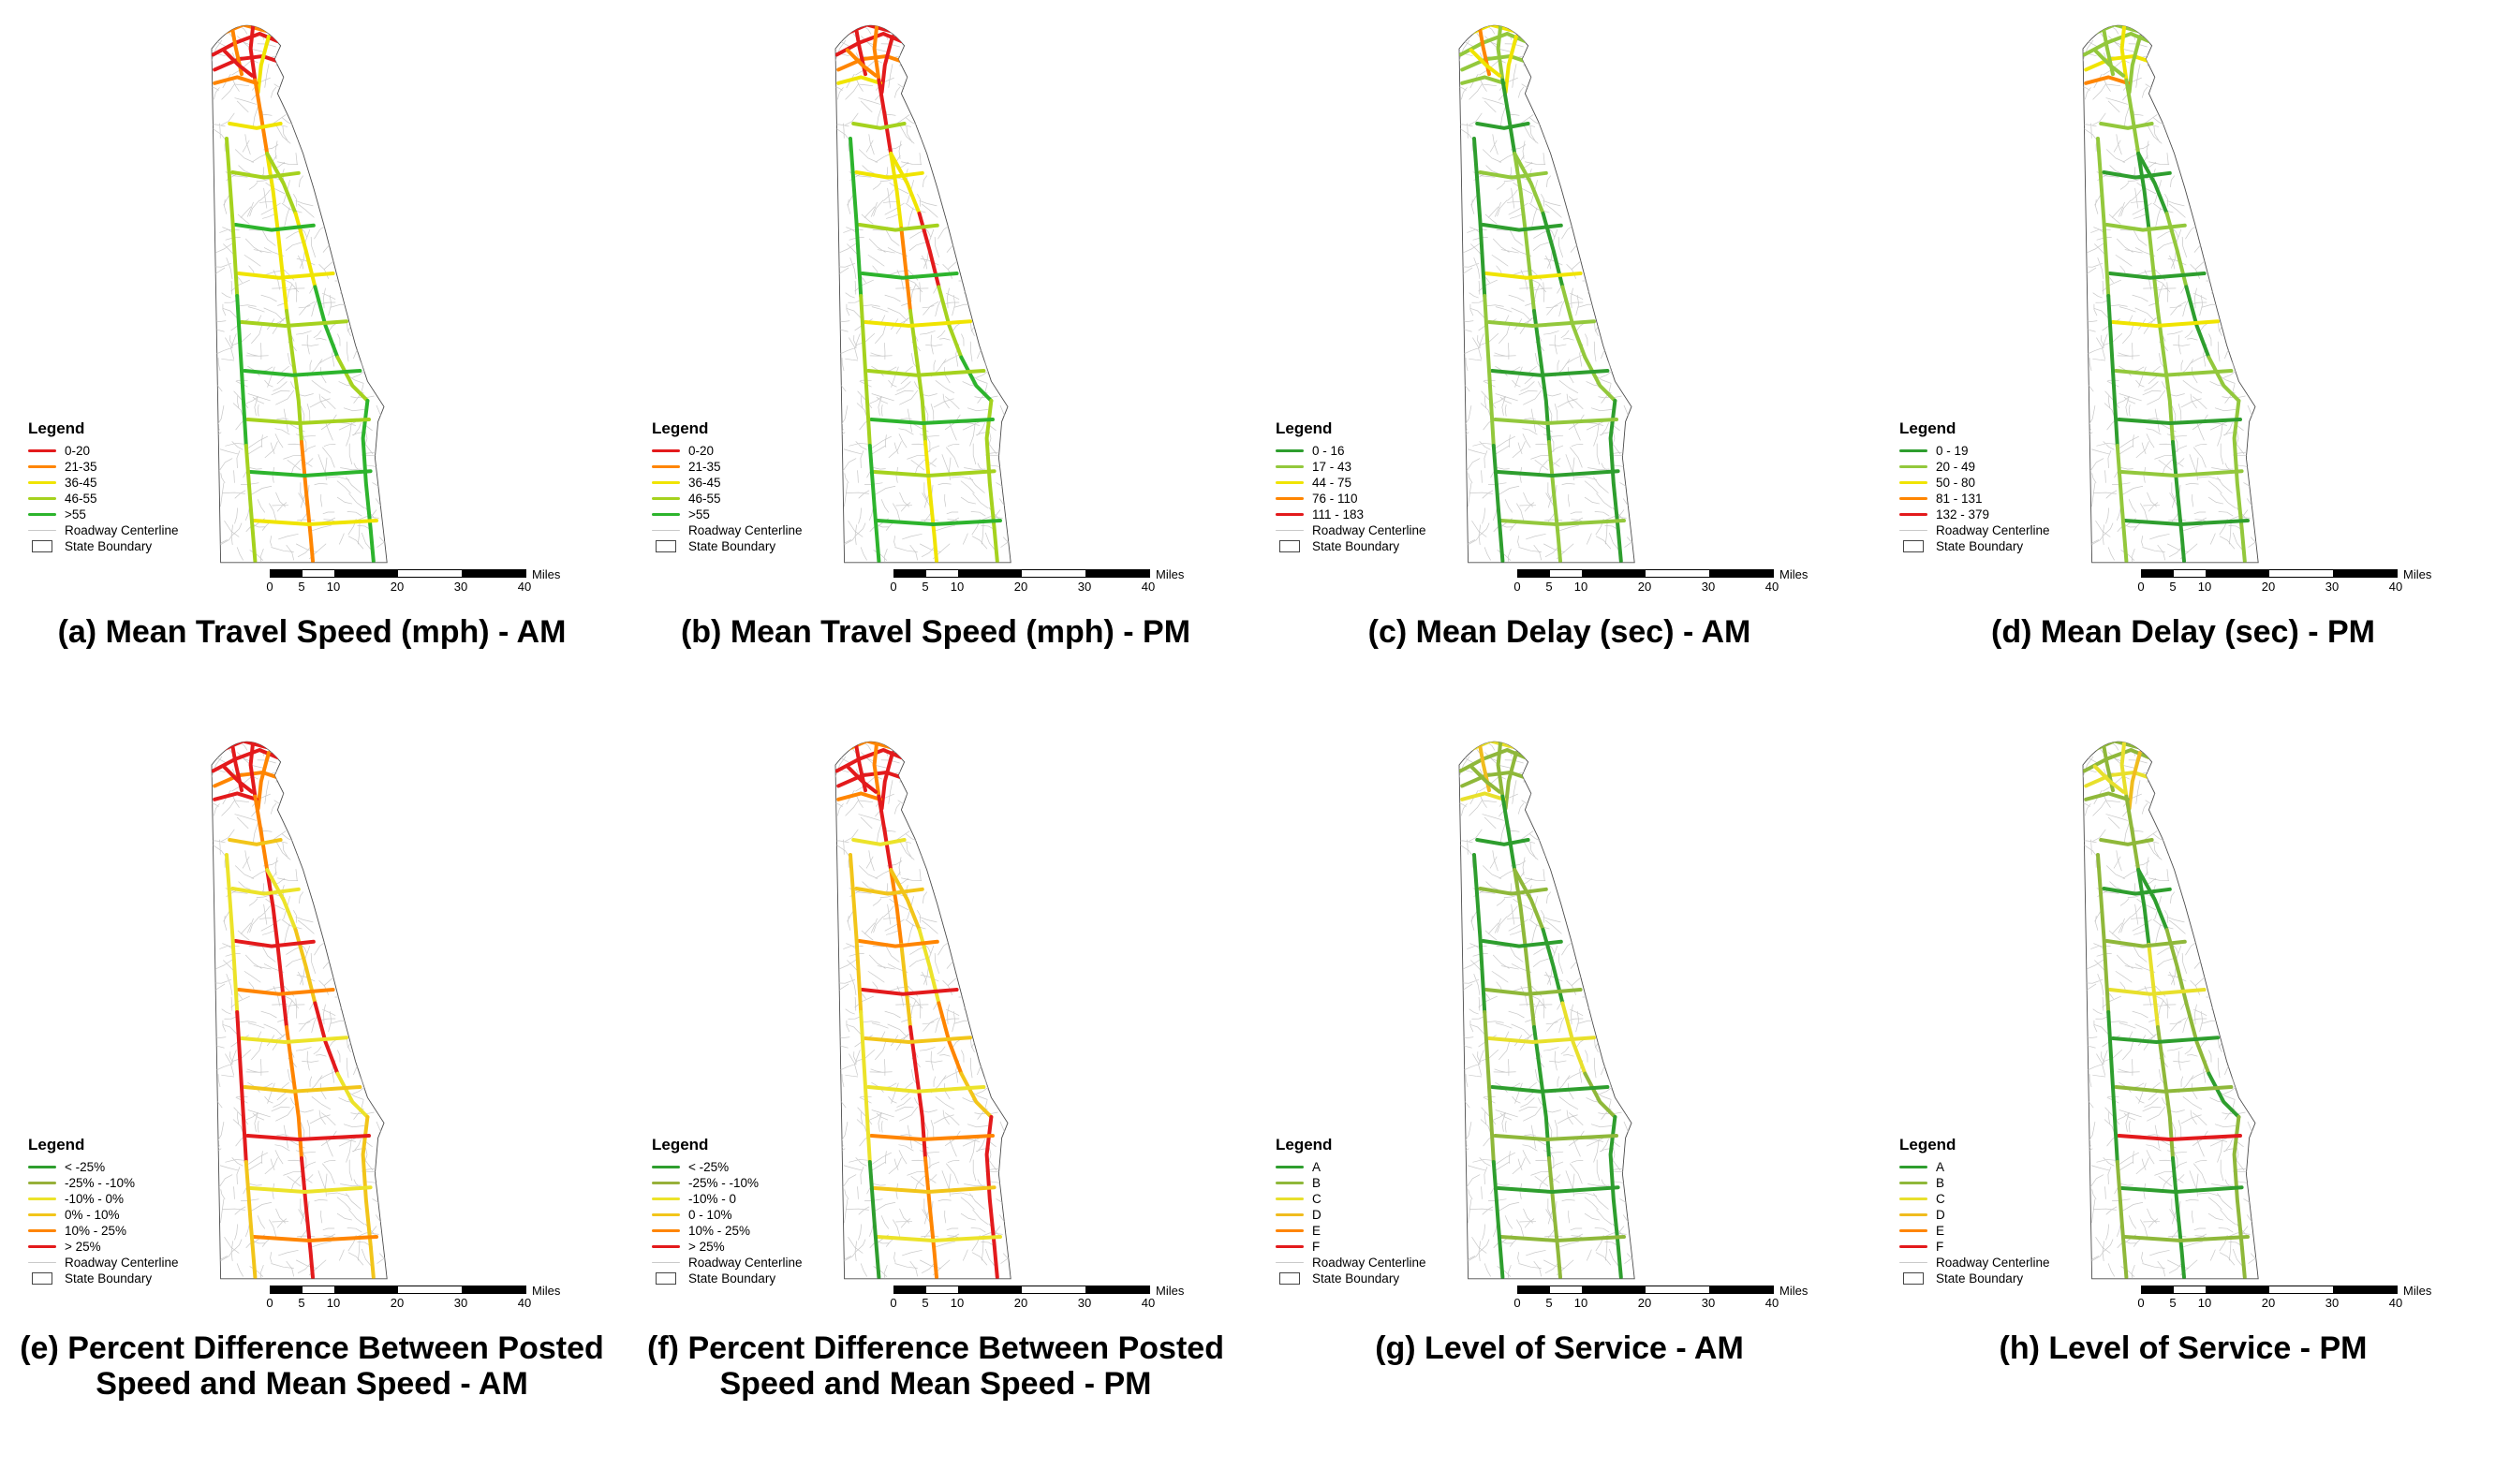  I want to click on legend-label: 36-45, so click(81, 483).